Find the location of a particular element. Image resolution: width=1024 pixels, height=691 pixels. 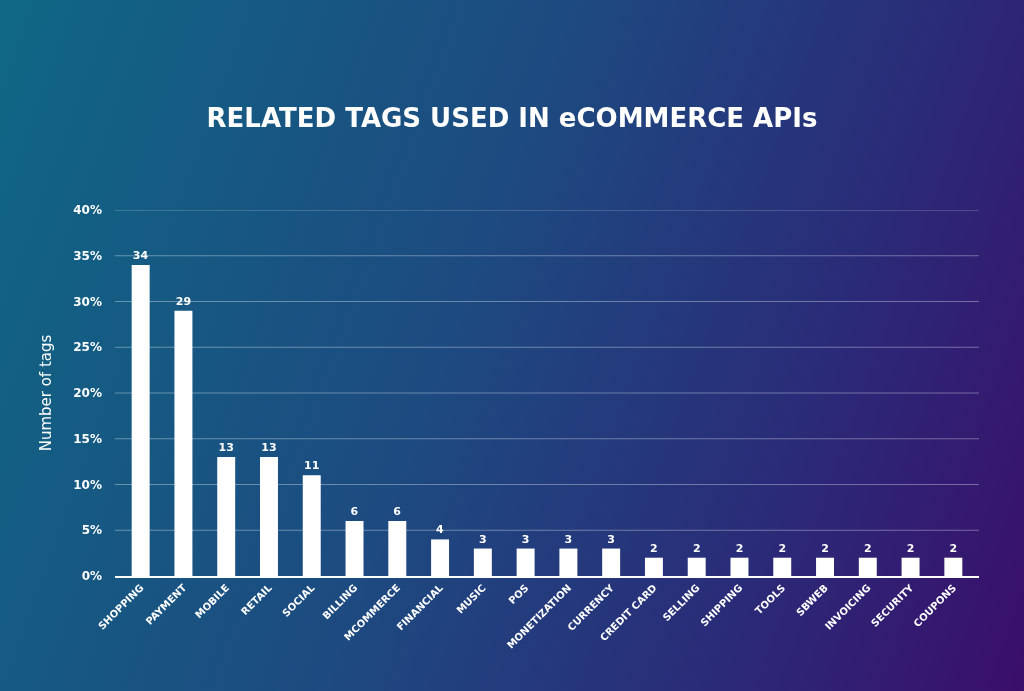

data-label: 29 is located at coordinates (183, 301).